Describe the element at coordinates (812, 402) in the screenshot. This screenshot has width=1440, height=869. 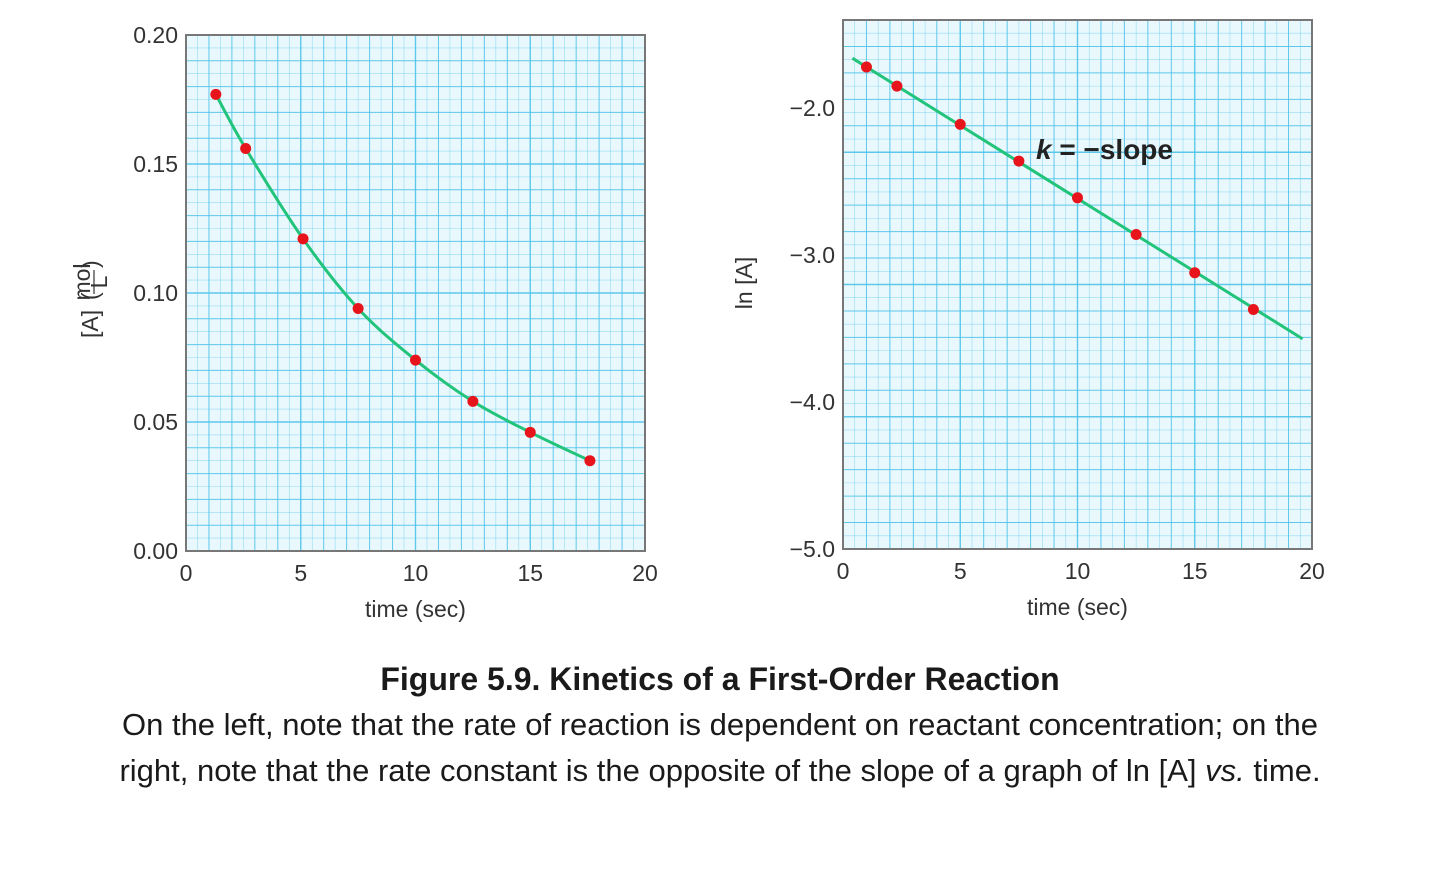
I see `y-tick-label: −4.0` at that location.